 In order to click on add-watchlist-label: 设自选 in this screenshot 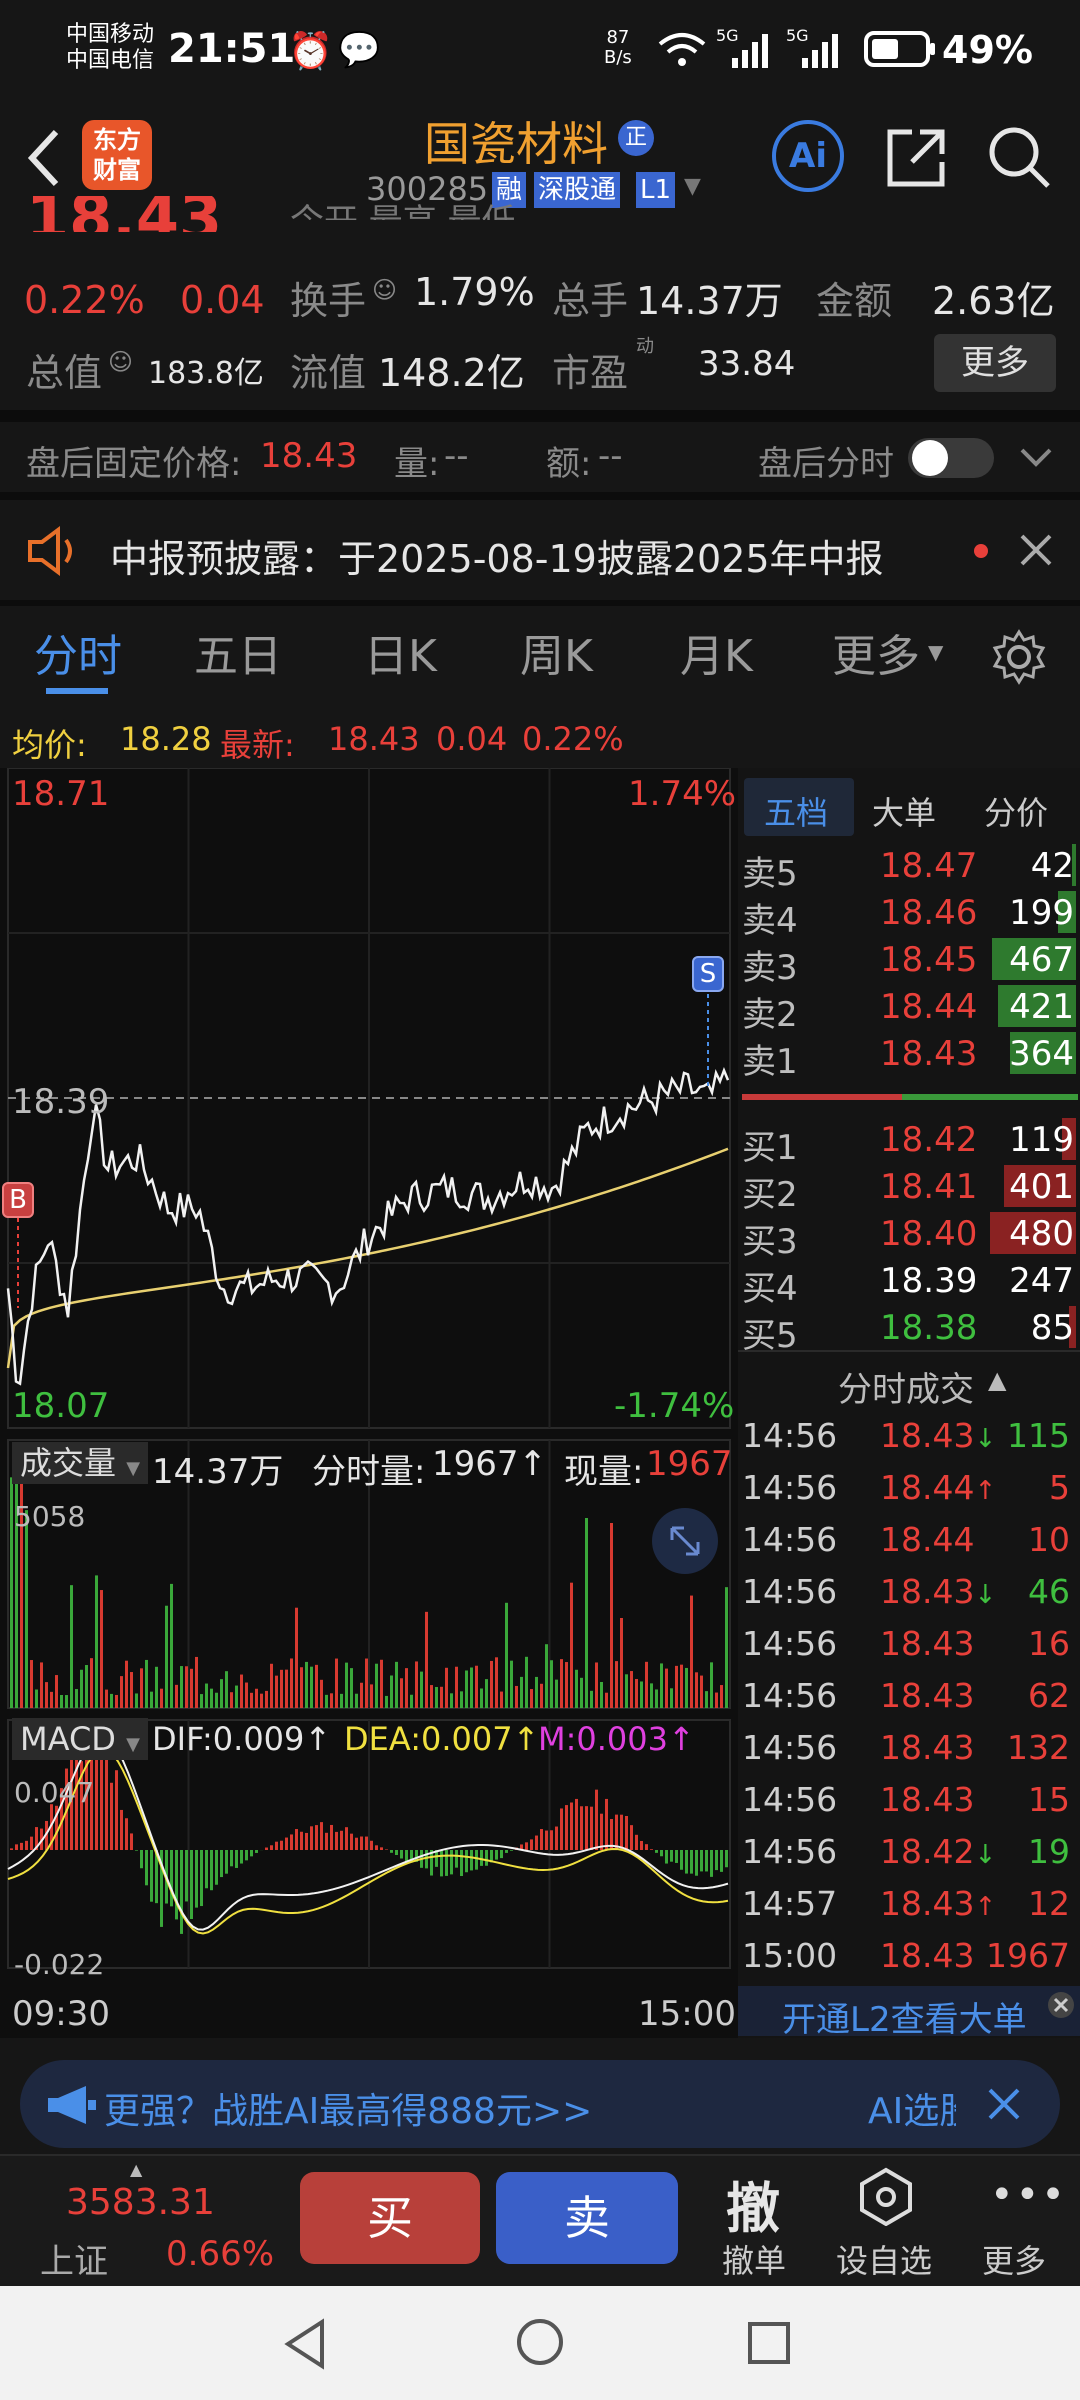, I will do `click(884, 2261)`.